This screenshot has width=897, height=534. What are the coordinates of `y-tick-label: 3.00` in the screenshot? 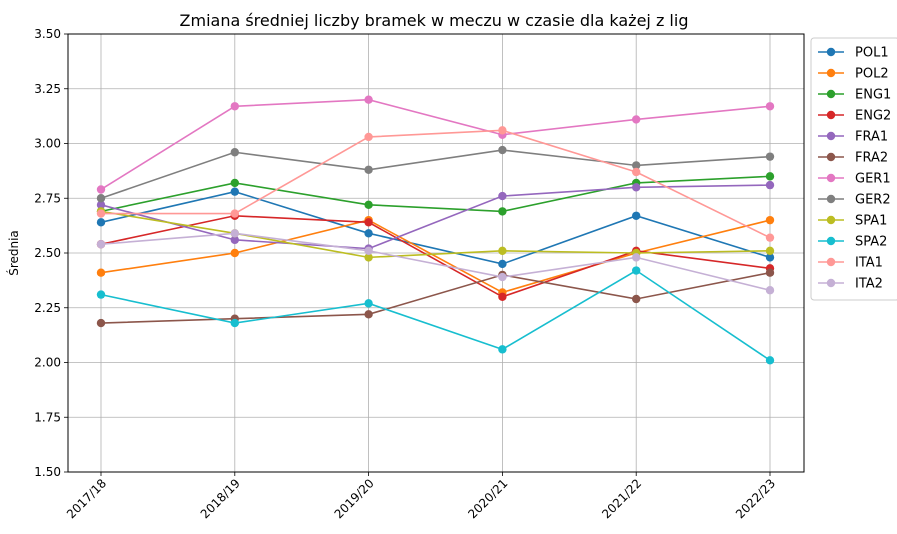 It's located at (47, 144).